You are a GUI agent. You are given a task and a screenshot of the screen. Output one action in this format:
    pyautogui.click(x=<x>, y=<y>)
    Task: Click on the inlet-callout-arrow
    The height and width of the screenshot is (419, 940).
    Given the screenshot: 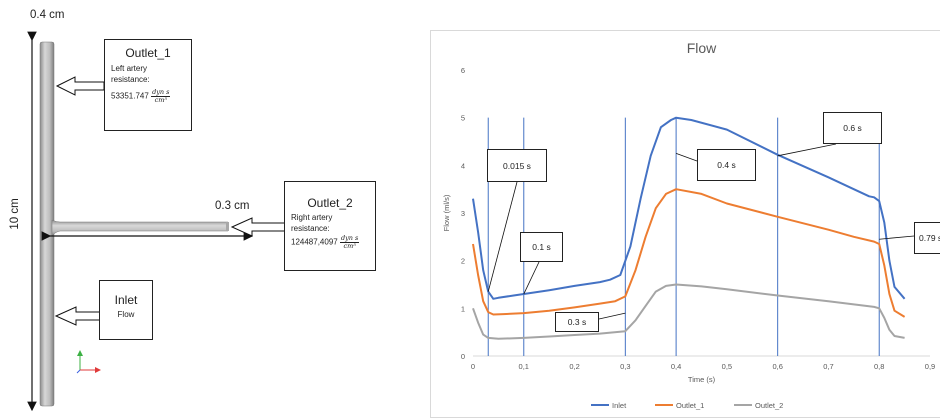 What is the action you would take?
    pyautogui.click(x=78, y=316)
    